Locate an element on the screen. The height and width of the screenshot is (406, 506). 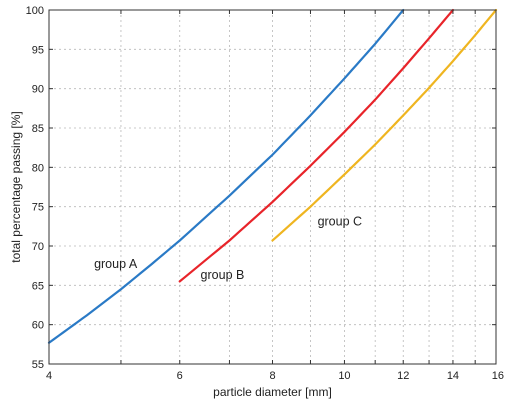
x-axis-tick-labels: 4 6 8 10 12 14 16 is located at coordinates (275, 376).